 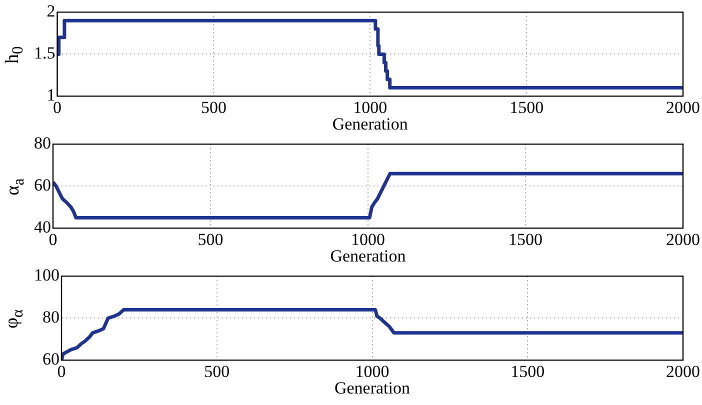 What do you see at coordinates (45, 53) in the screenshot?
I see `y-tick-label: 1.5` at bounding box center [45, 53].